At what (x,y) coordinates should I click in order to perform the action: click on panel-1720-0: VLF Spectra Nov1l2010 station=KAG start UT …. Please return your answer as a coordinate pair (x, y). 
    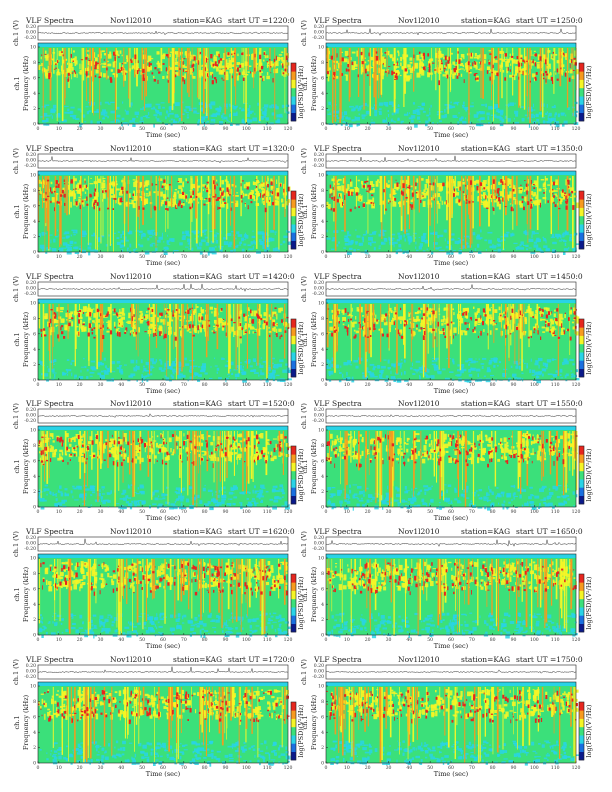
    Looking at the image, I should click on (158, 716).